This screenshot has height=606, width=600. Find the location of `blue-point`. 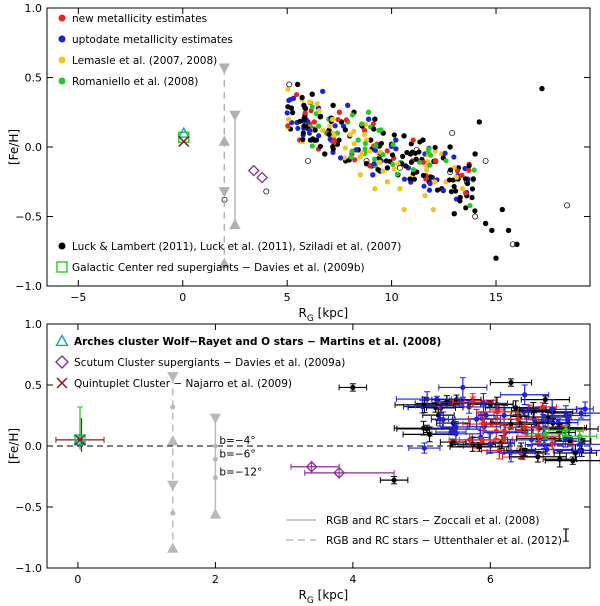

blue-point is located at coordinates (525, 395).